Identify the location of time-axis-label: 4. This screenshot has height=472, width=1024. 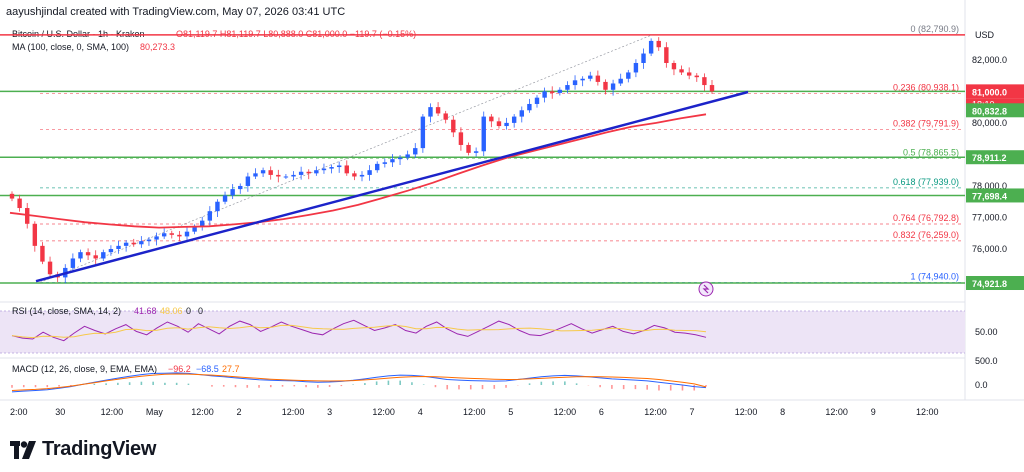
(420, 412).